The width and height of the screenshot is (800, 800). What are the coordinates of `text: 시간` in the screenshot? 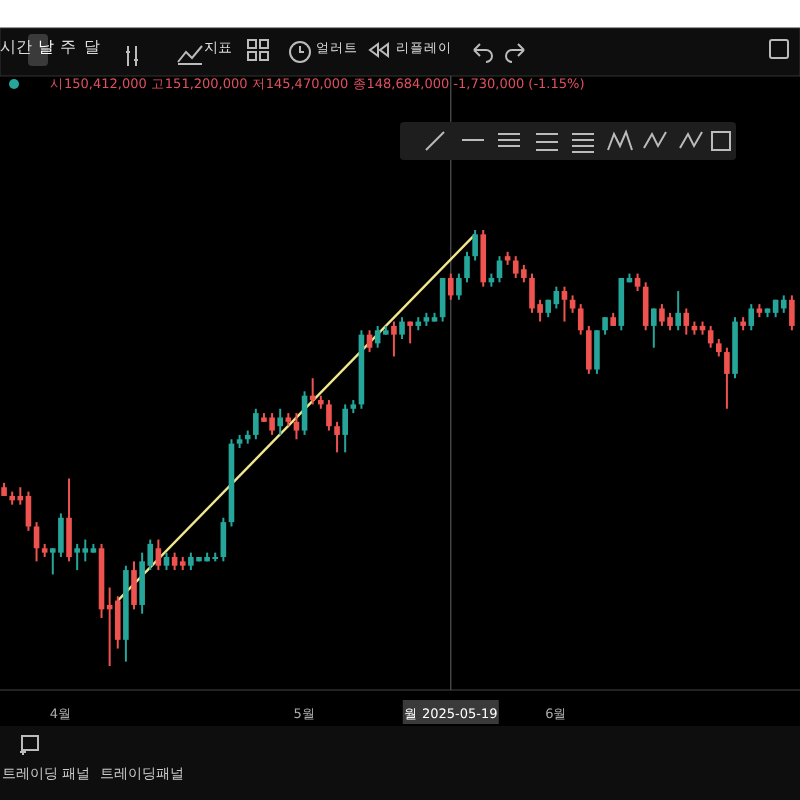 It's located at (16, 47).